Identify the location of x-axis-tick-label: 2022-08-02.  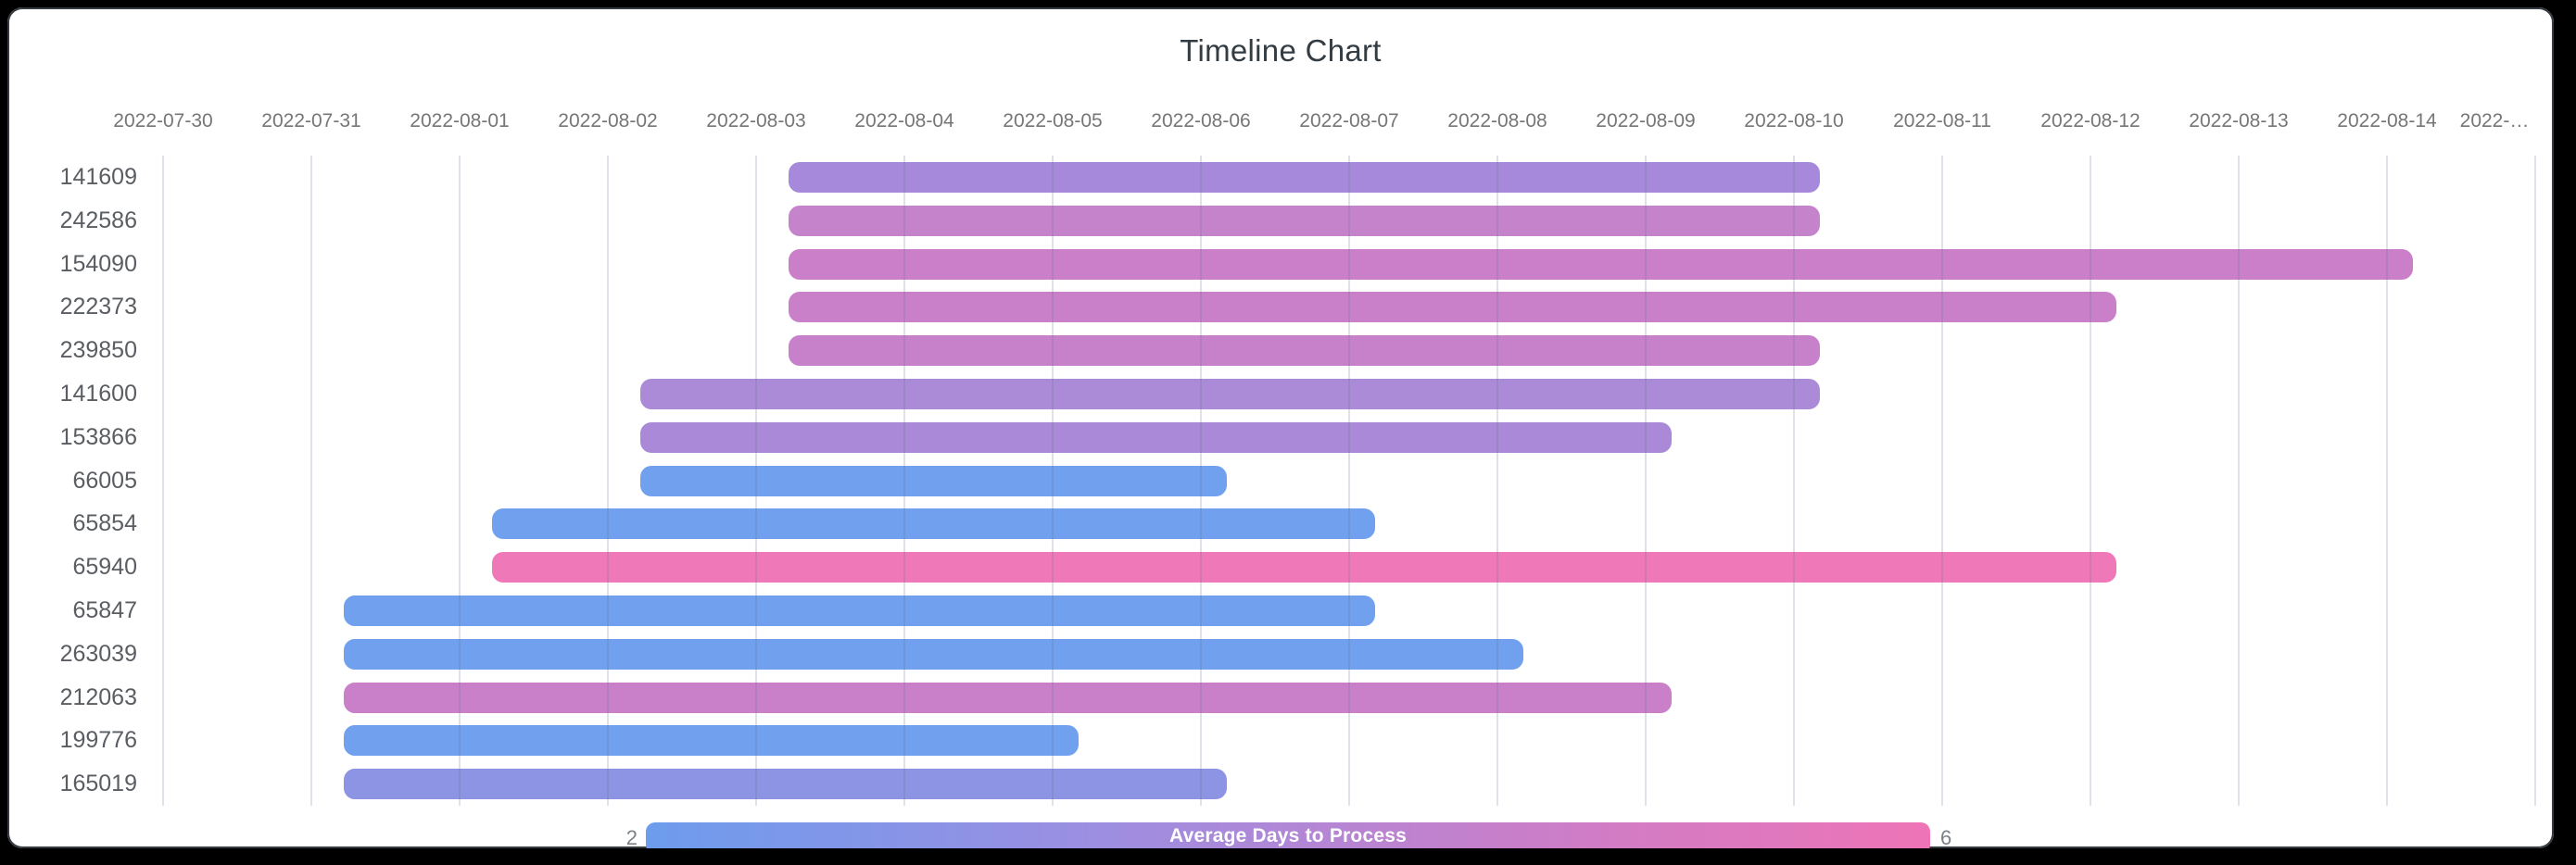
(608, 121).